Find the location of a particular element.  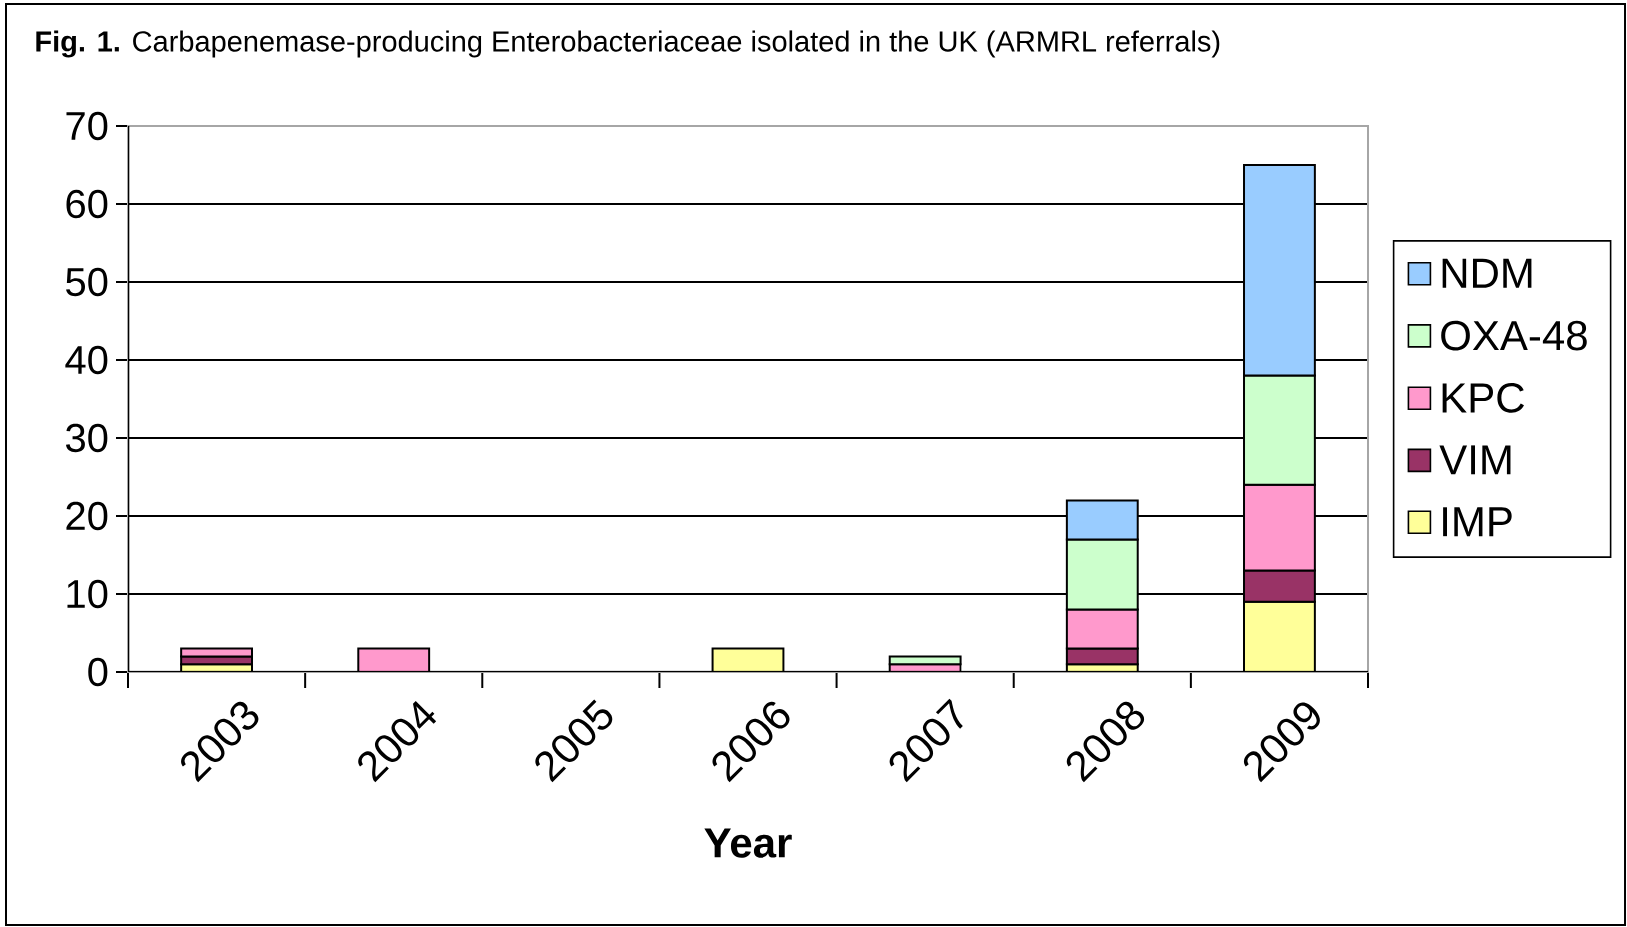

y-tick-label: 70 is located at coordinates (87, 126).